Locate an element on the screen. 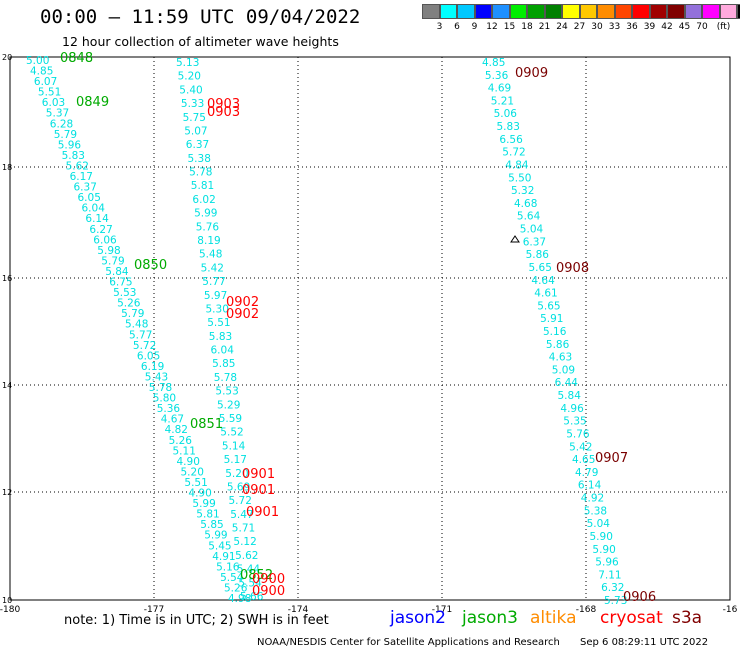  color-scale-labels: 3 6 9 12 15 18 21 24 27 30 33 36 39 42 45 70 (ft) is located at coordinates (581, 28).